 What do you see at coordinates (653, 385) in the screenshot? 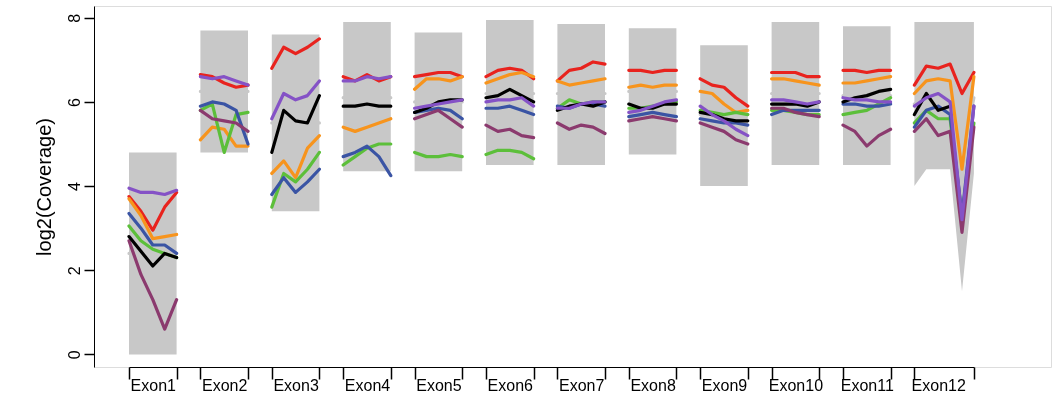
I see `x-tick-label: Exon8` at bounding box center [653, 385].